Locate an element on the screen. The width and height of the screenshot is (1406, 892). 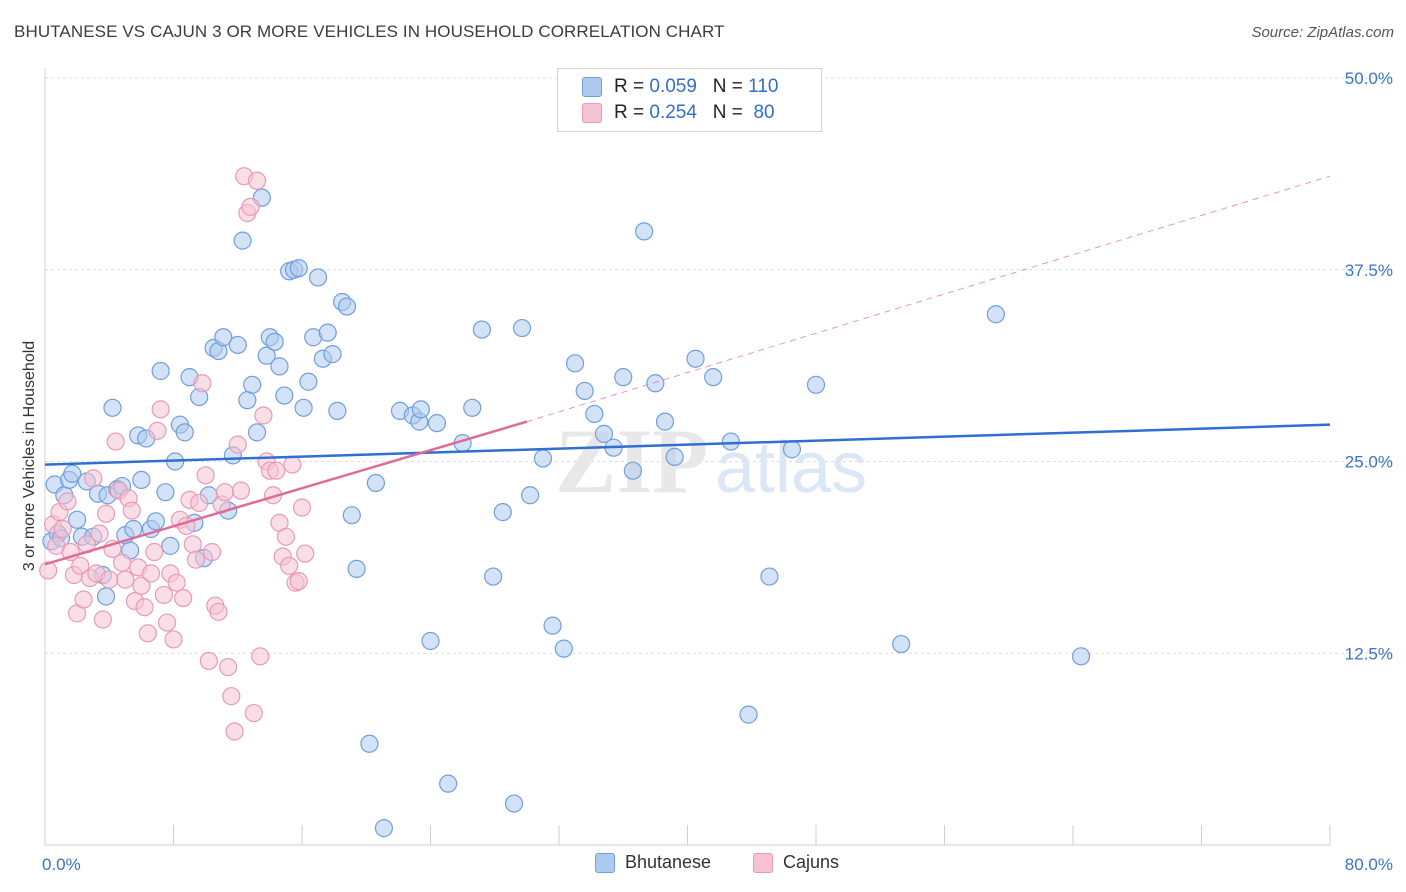
bottom-legend-bhutanese: Bhutanese is located at coordinates (653, 862).